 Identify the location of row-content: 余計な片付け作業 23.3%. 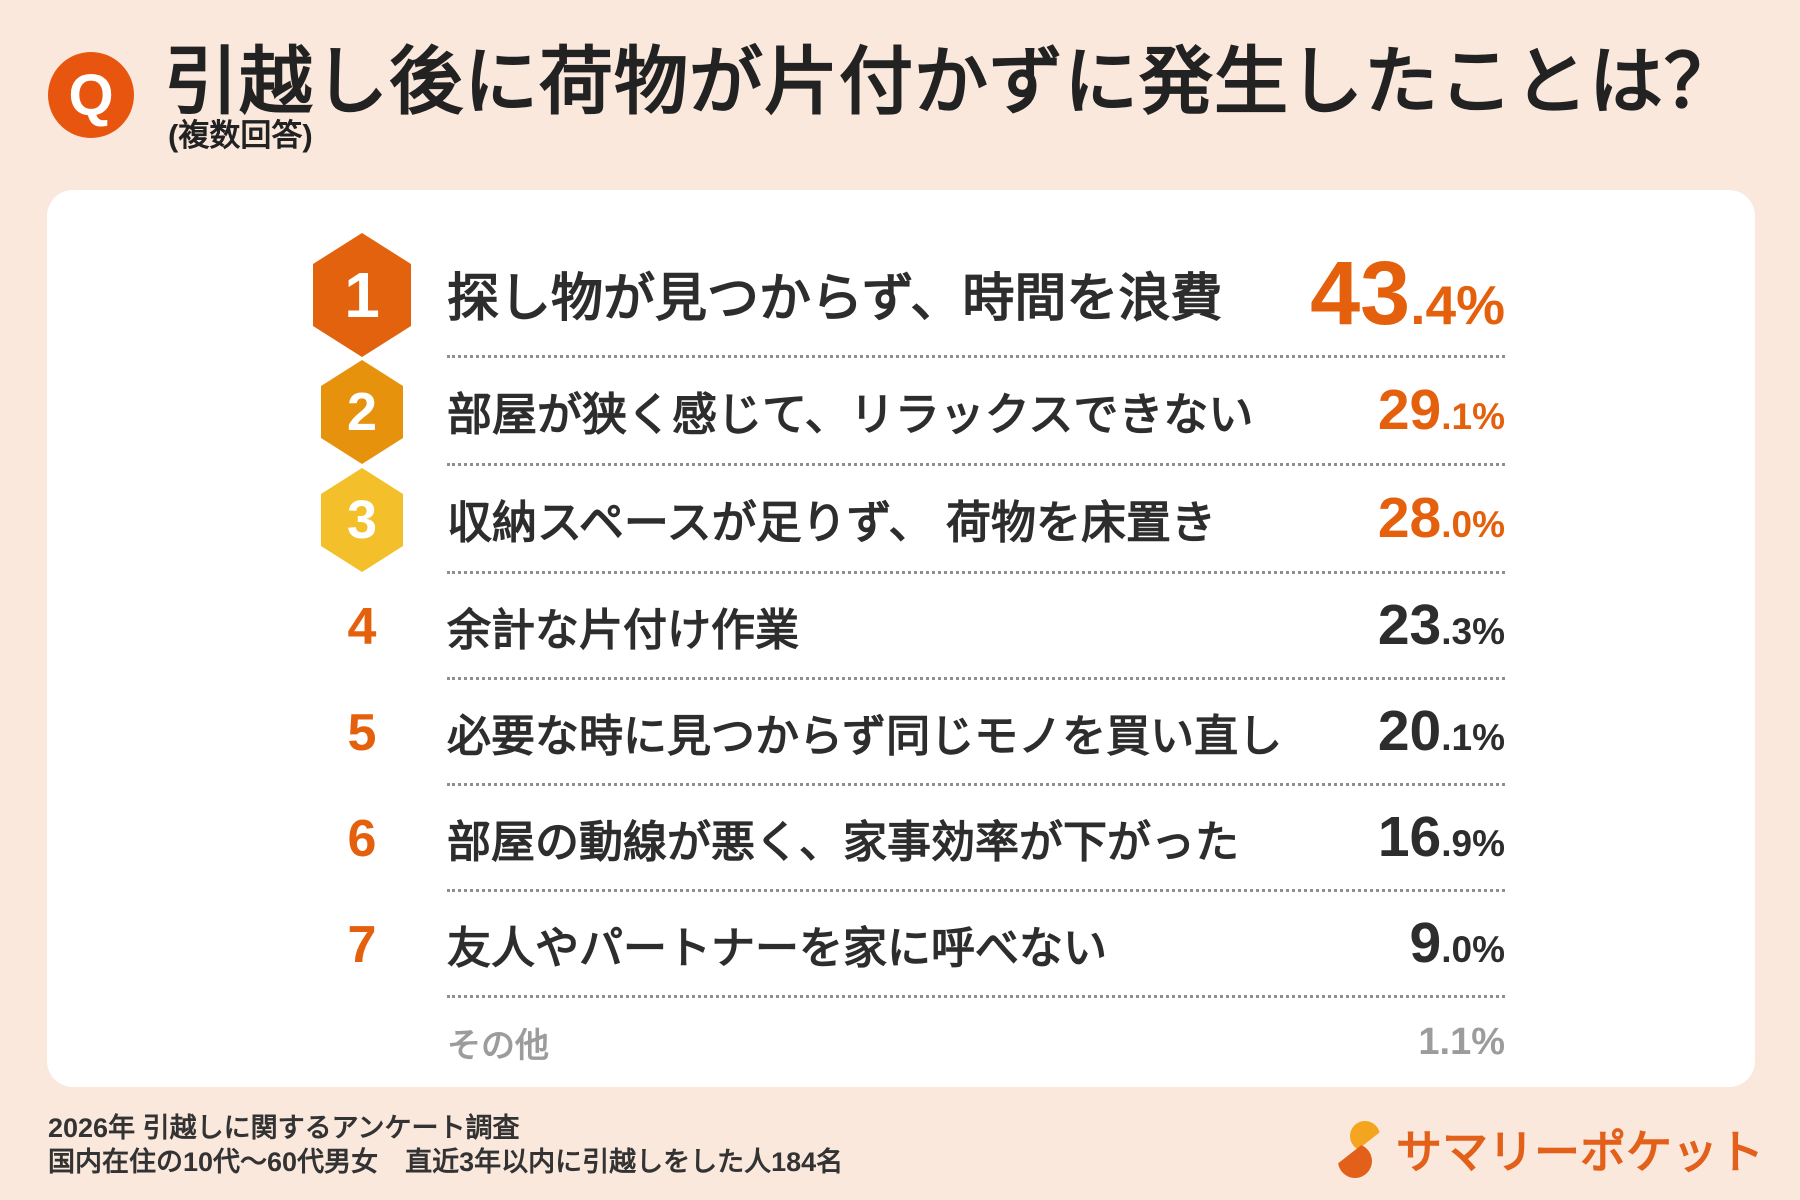
(976, 627).